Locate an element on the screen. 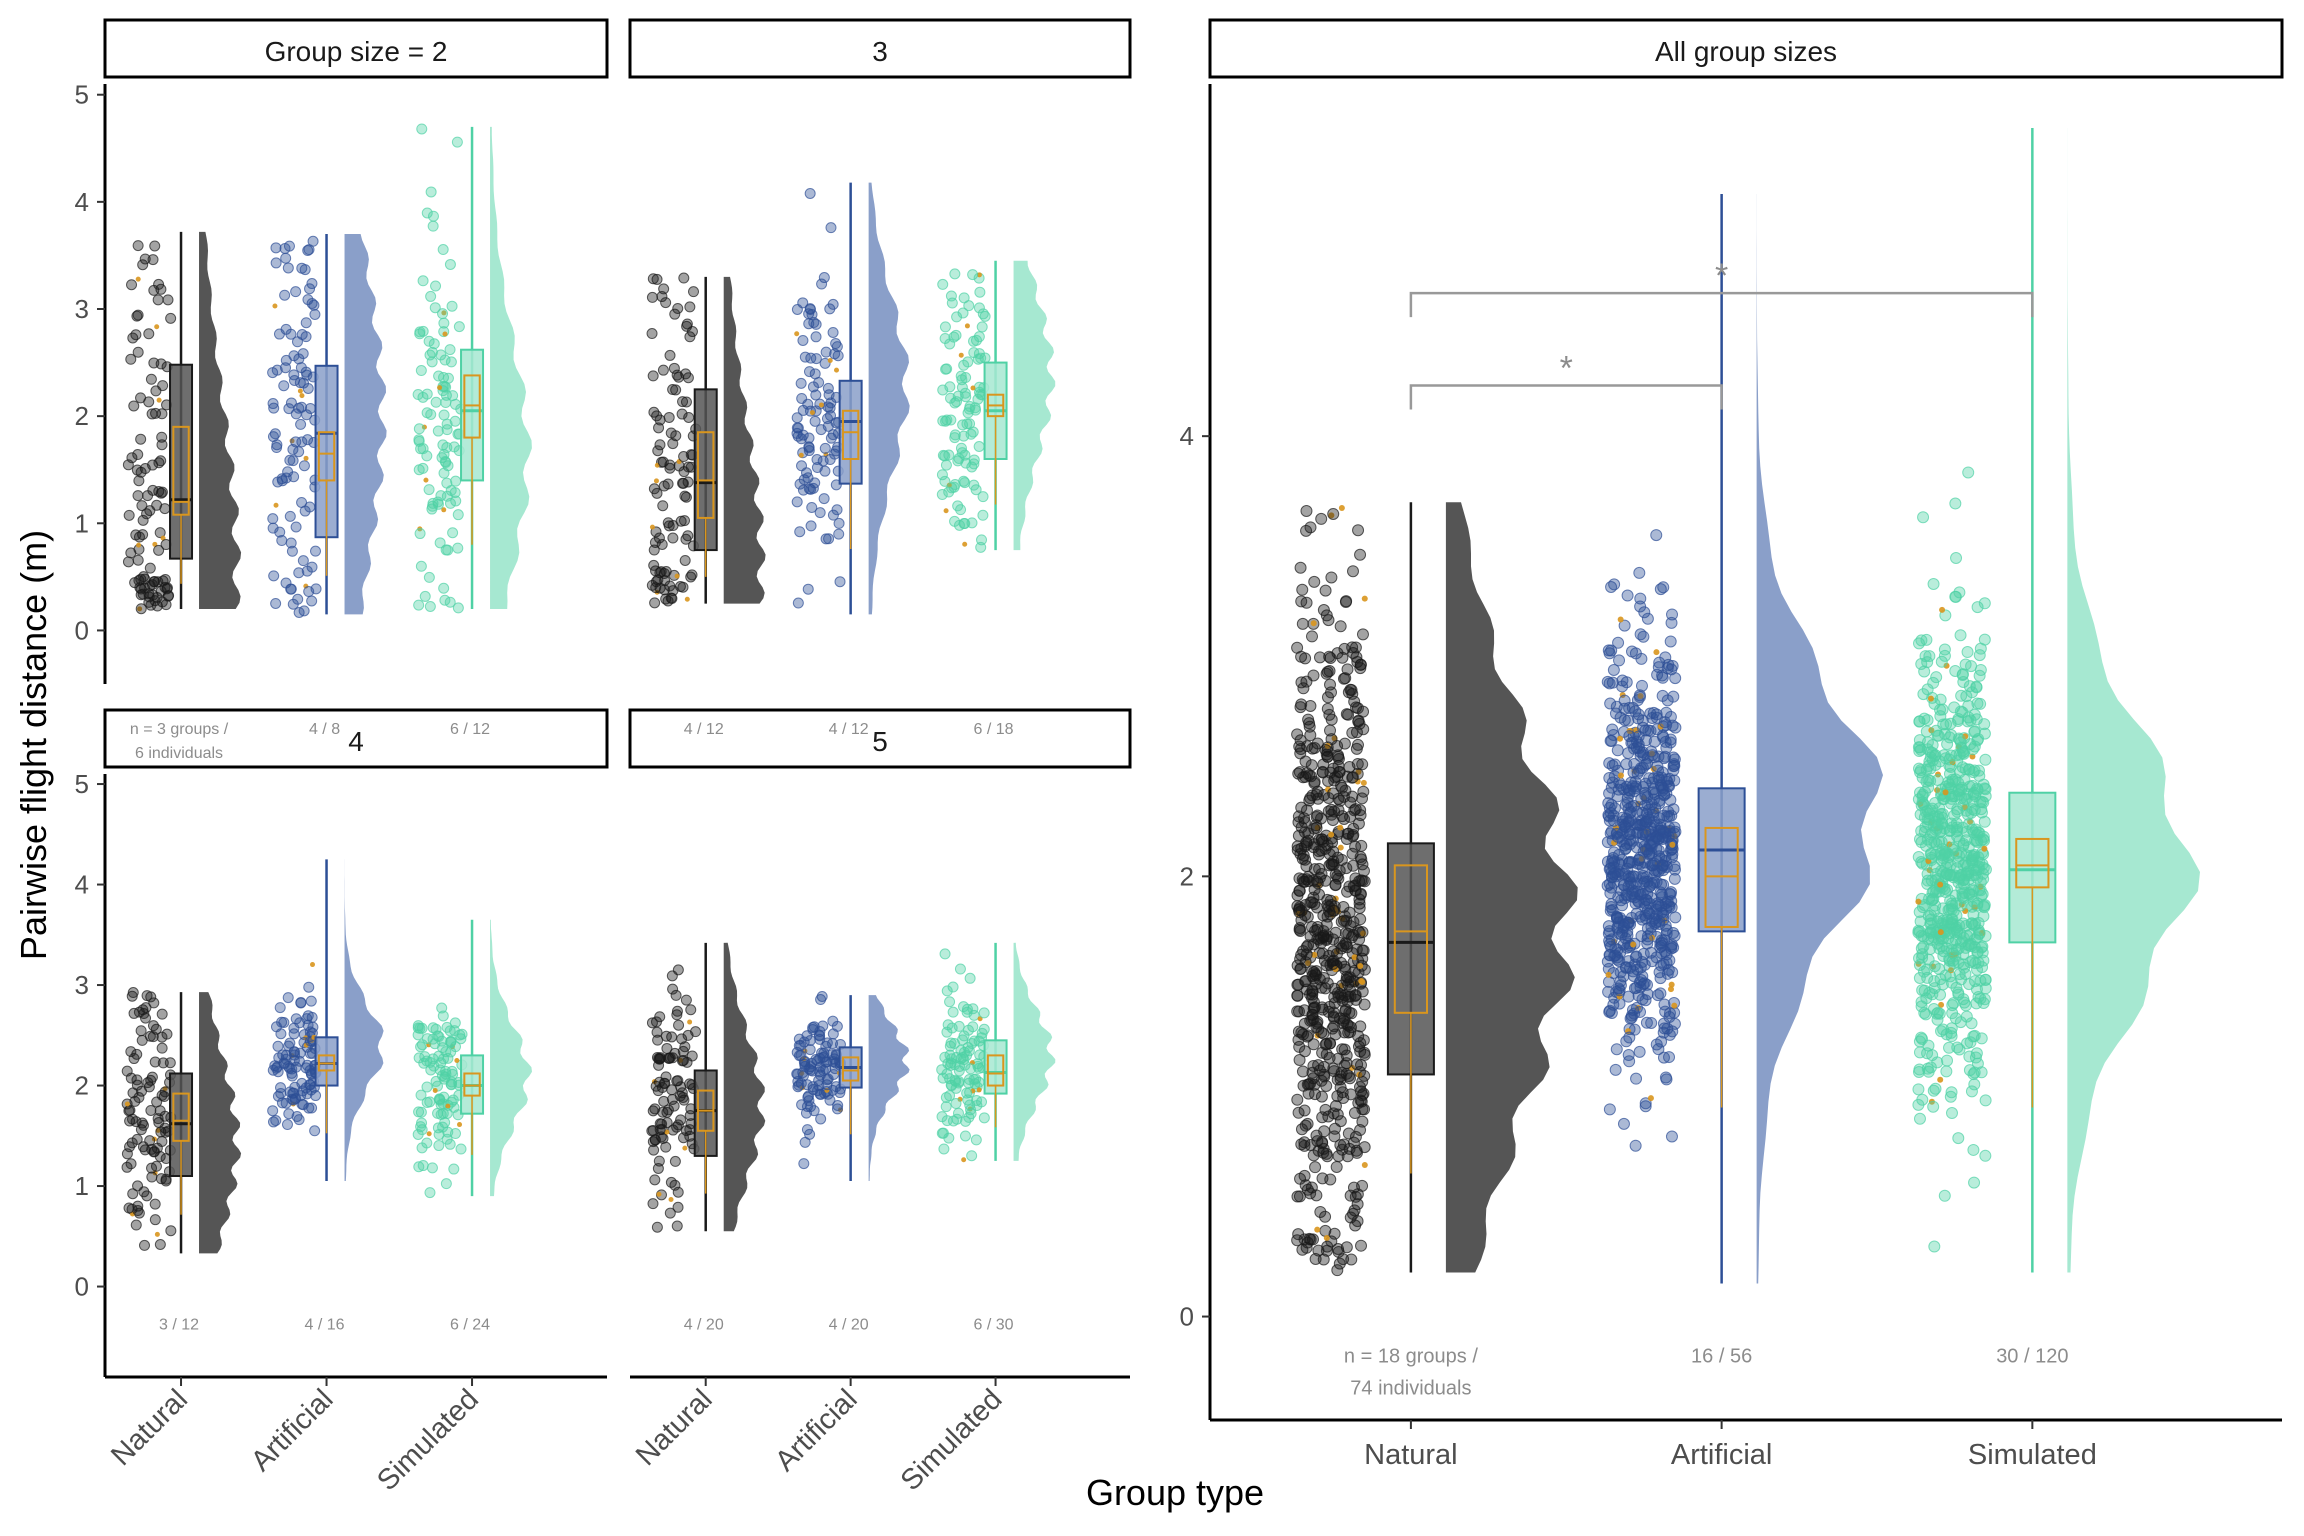 This screenshot has height=1536, width=2304. series-natural: 4 / 12 is located at coordinates (706, 505).